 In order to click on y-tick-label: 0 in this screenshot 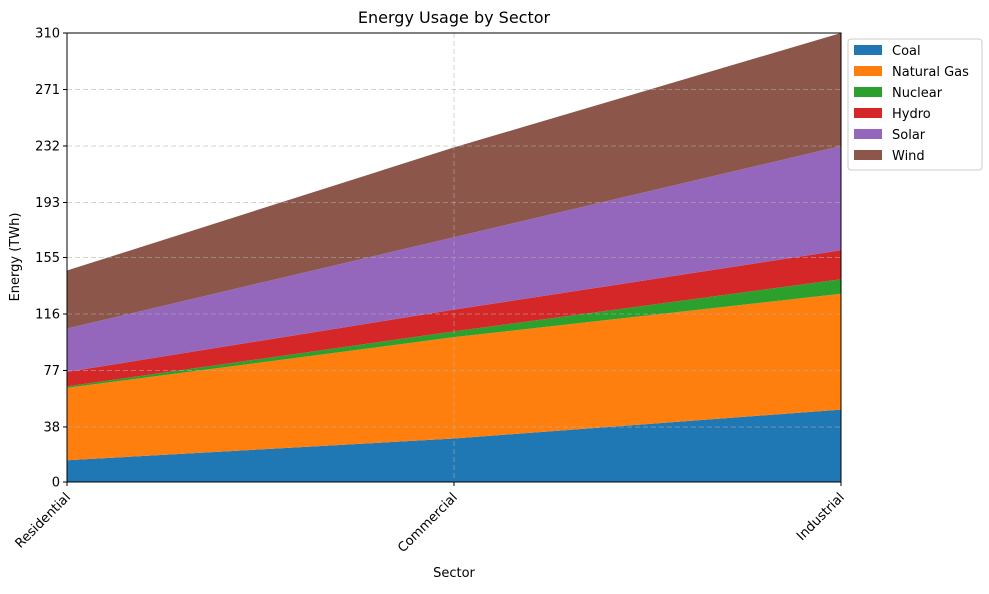, I will do `click(56, 483)`.